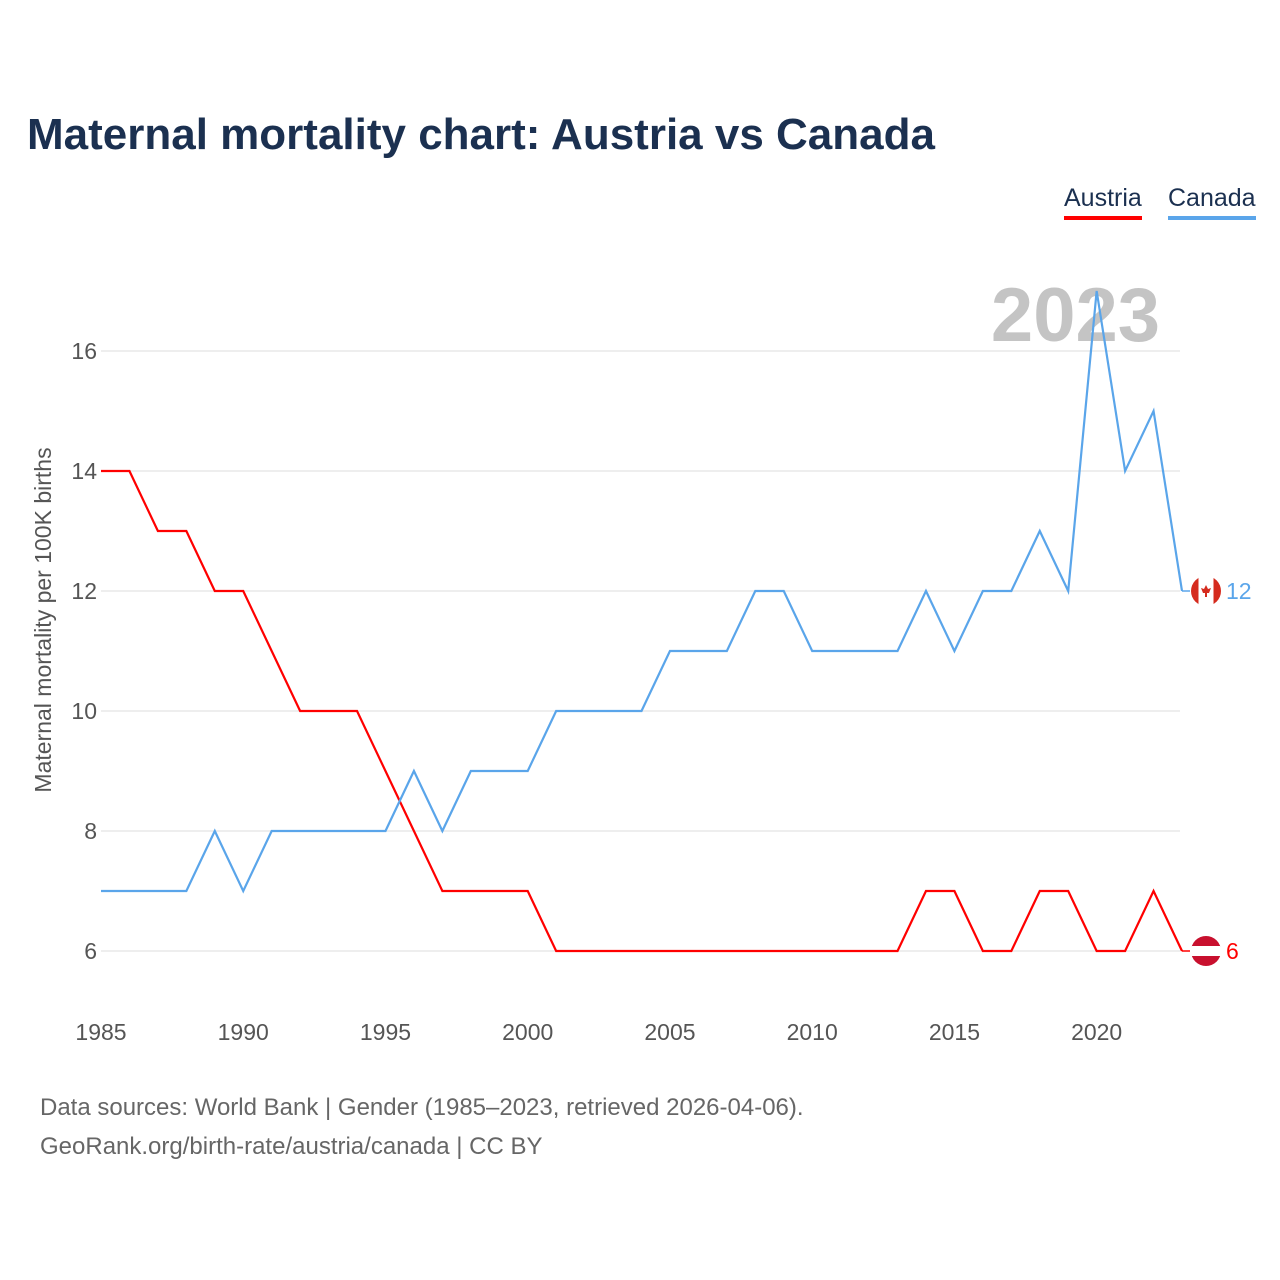  What do you see at coordinates (1096, 1032) in the screenshot?
I see `x-tick-label: 2020` at bounding box center [1096, 1032].